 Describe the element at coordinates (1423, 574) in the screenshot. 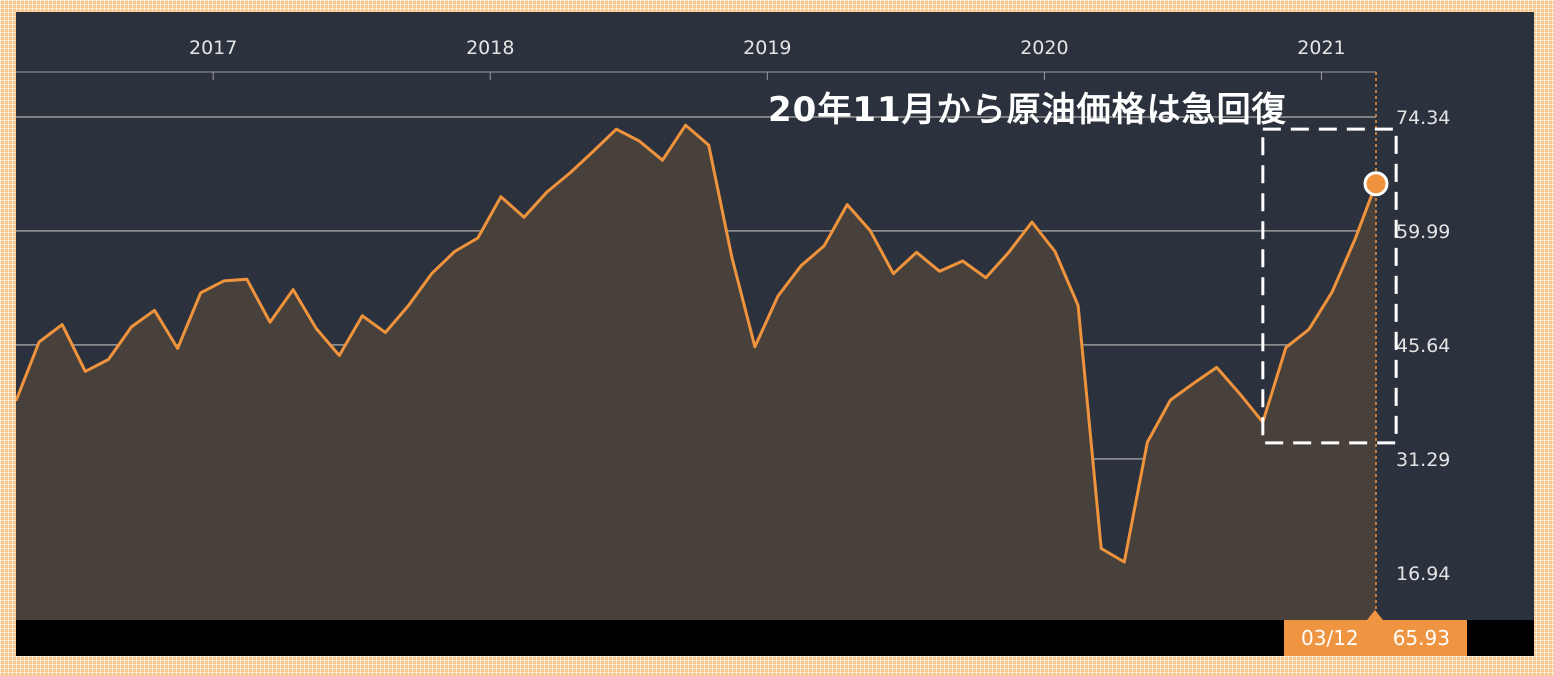

I see `y-tick-label: 16.94` at that location.